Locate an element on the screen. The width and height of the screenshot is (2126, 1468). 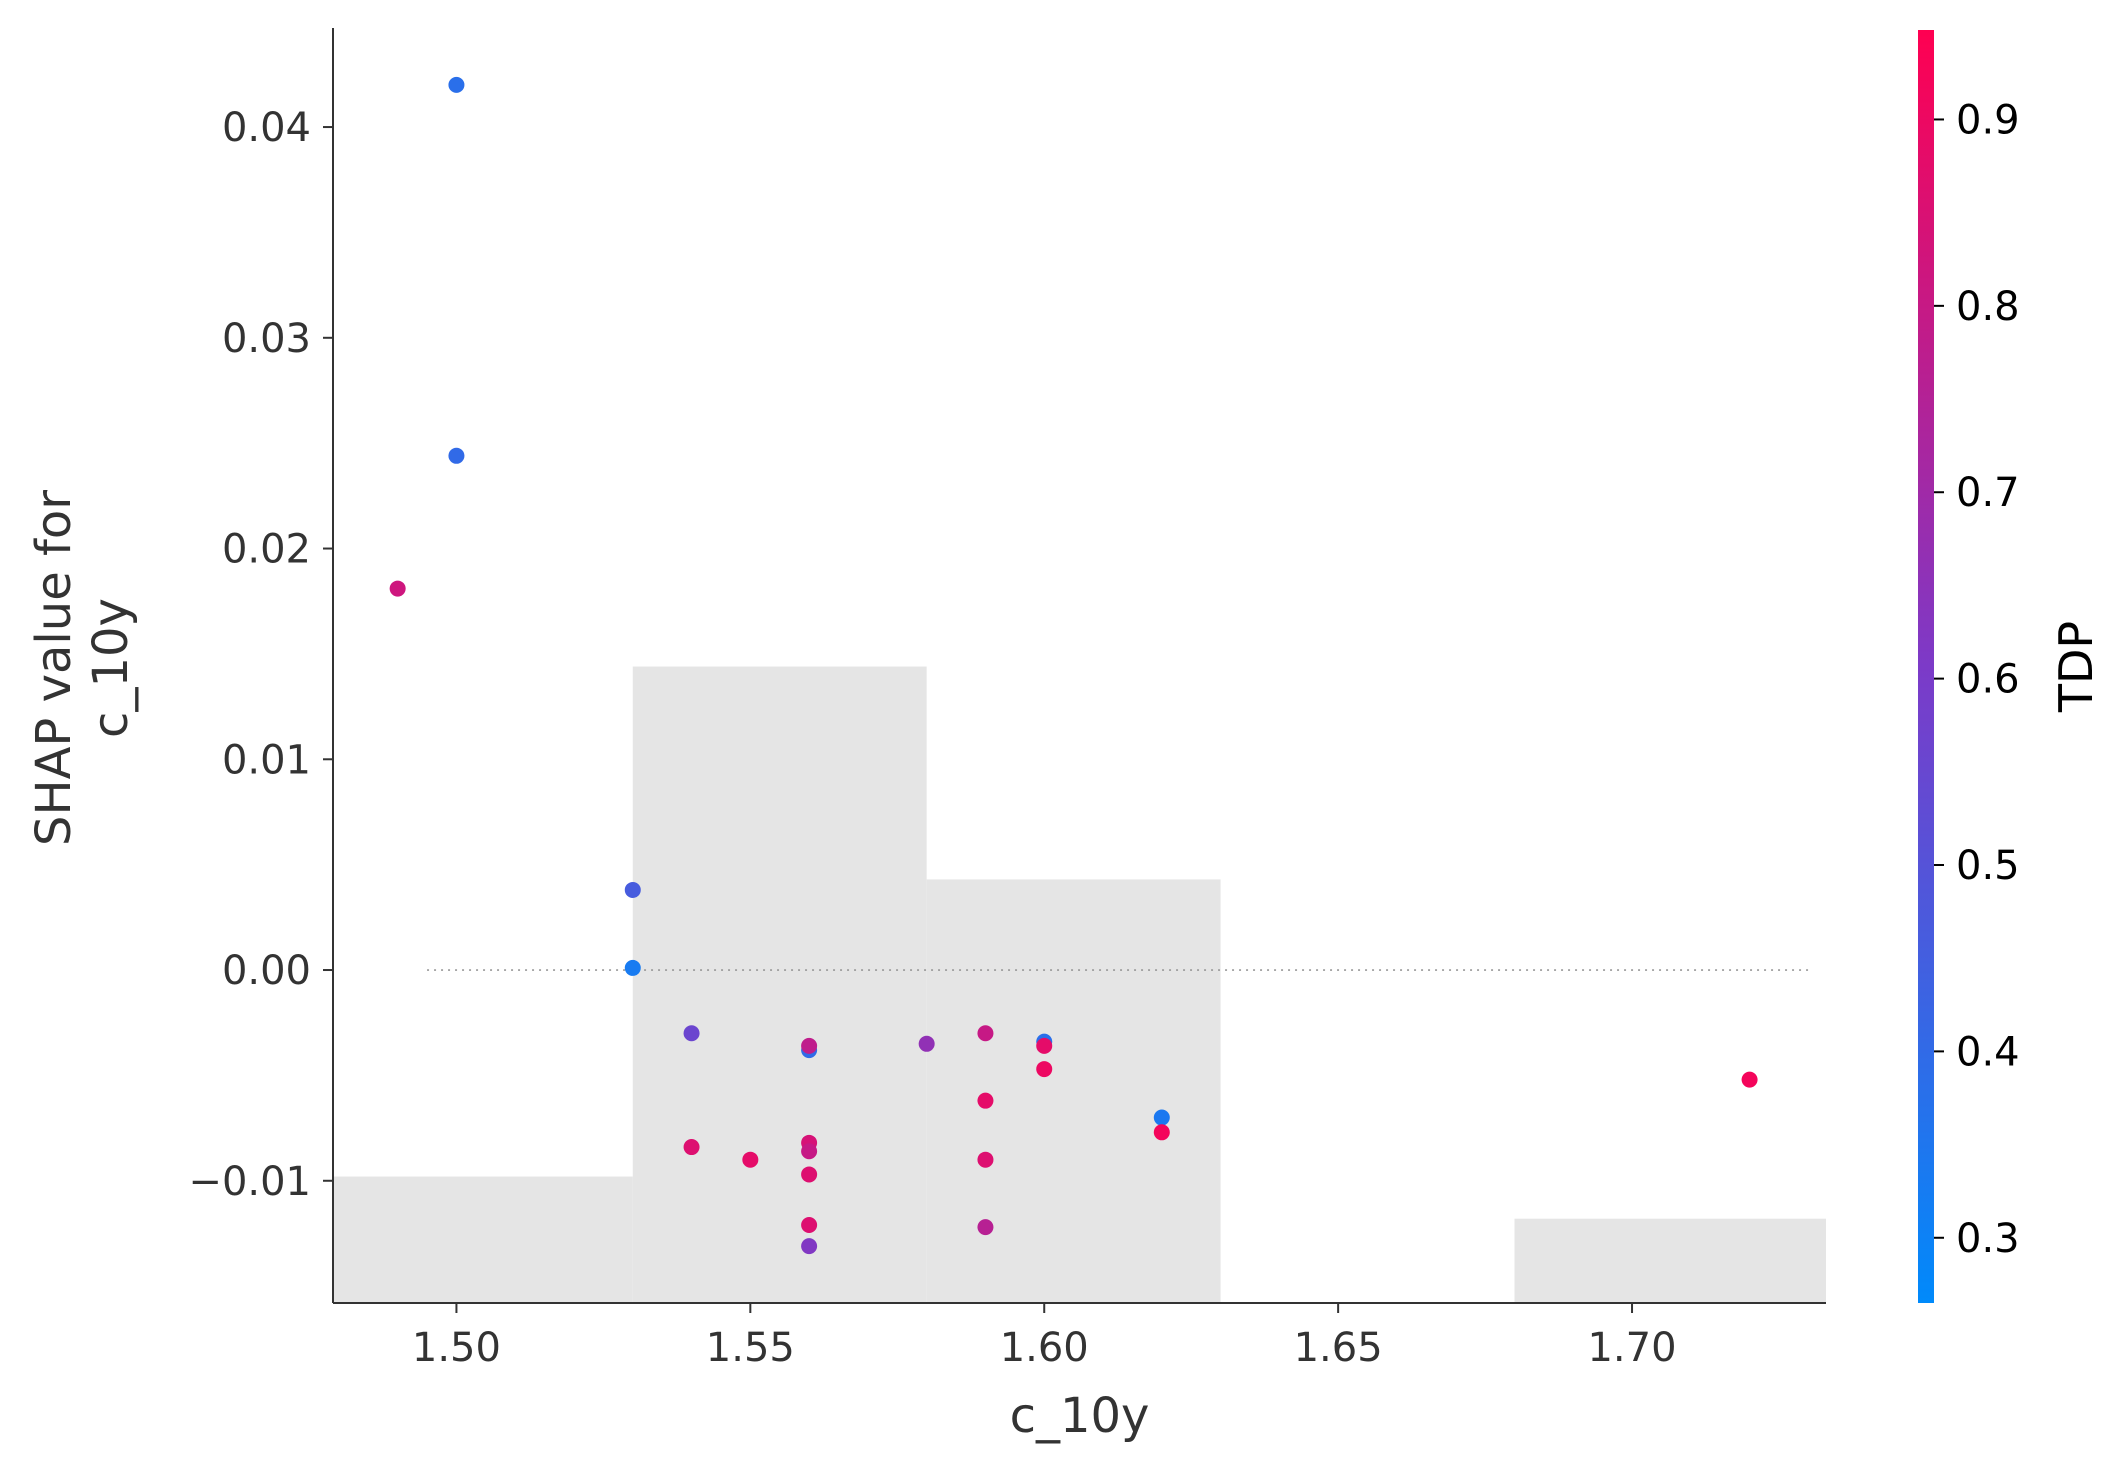
y-axis-label: SHAP value for c_10y is located at coordinates (82, 668).